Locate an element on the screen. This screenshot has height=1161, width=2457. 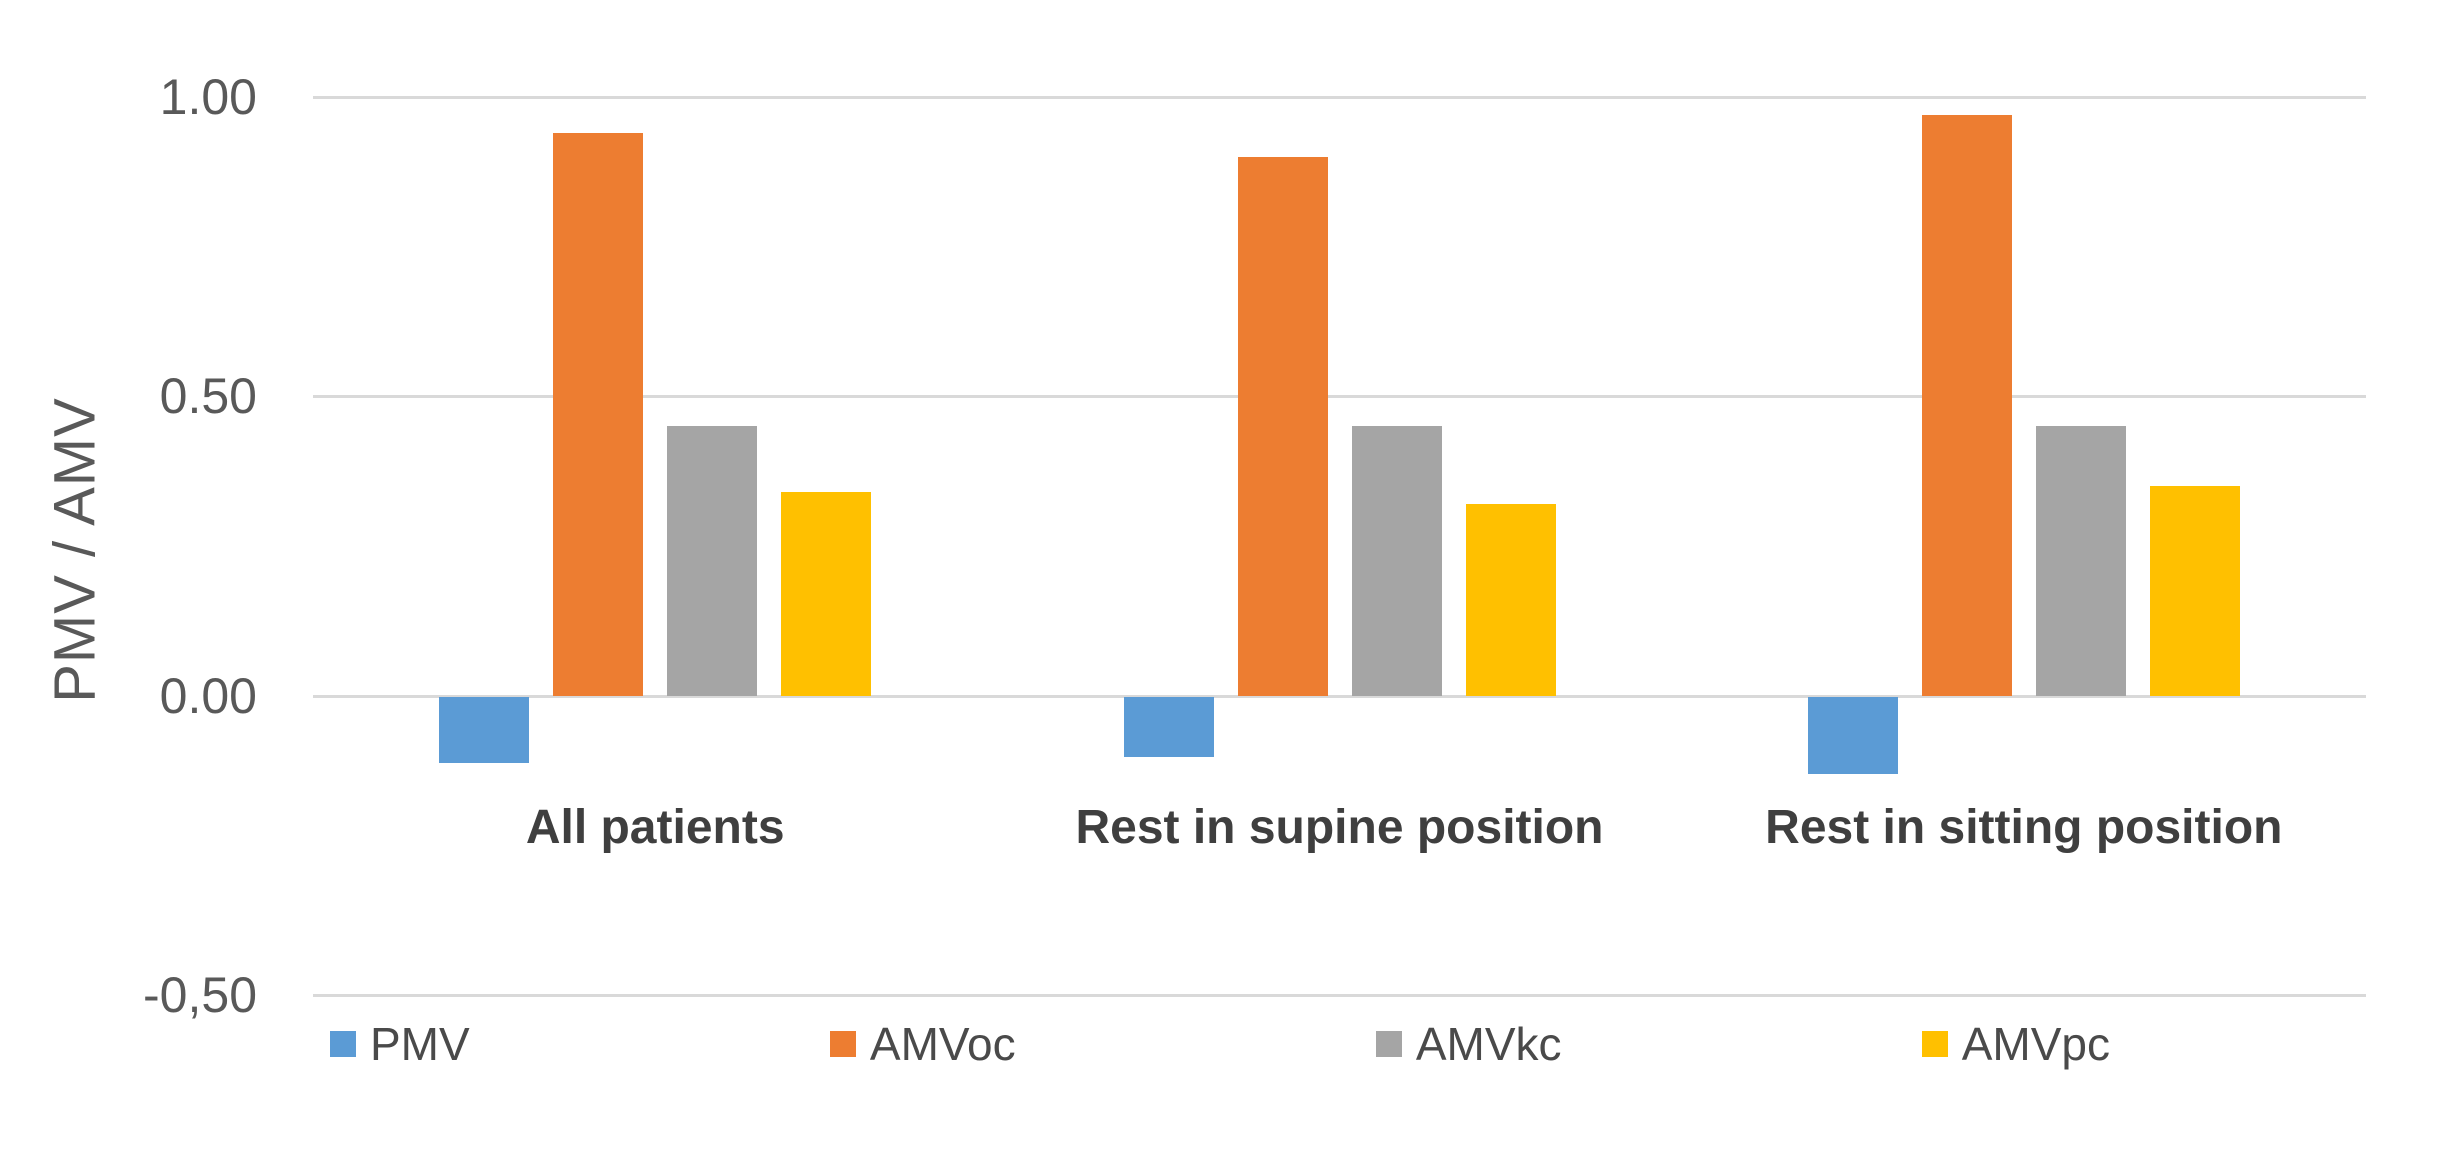
legend-label: AMVpc is located at coordinates (2035, 1044).